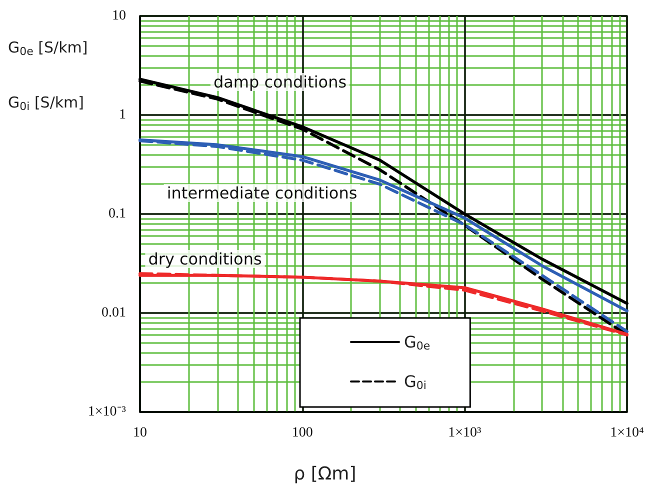 This screenshot has width=650, height=495. Describe the element at coordinates (114, 313) in the screenshot. I see `y-tick-label: 0.01` at that location.